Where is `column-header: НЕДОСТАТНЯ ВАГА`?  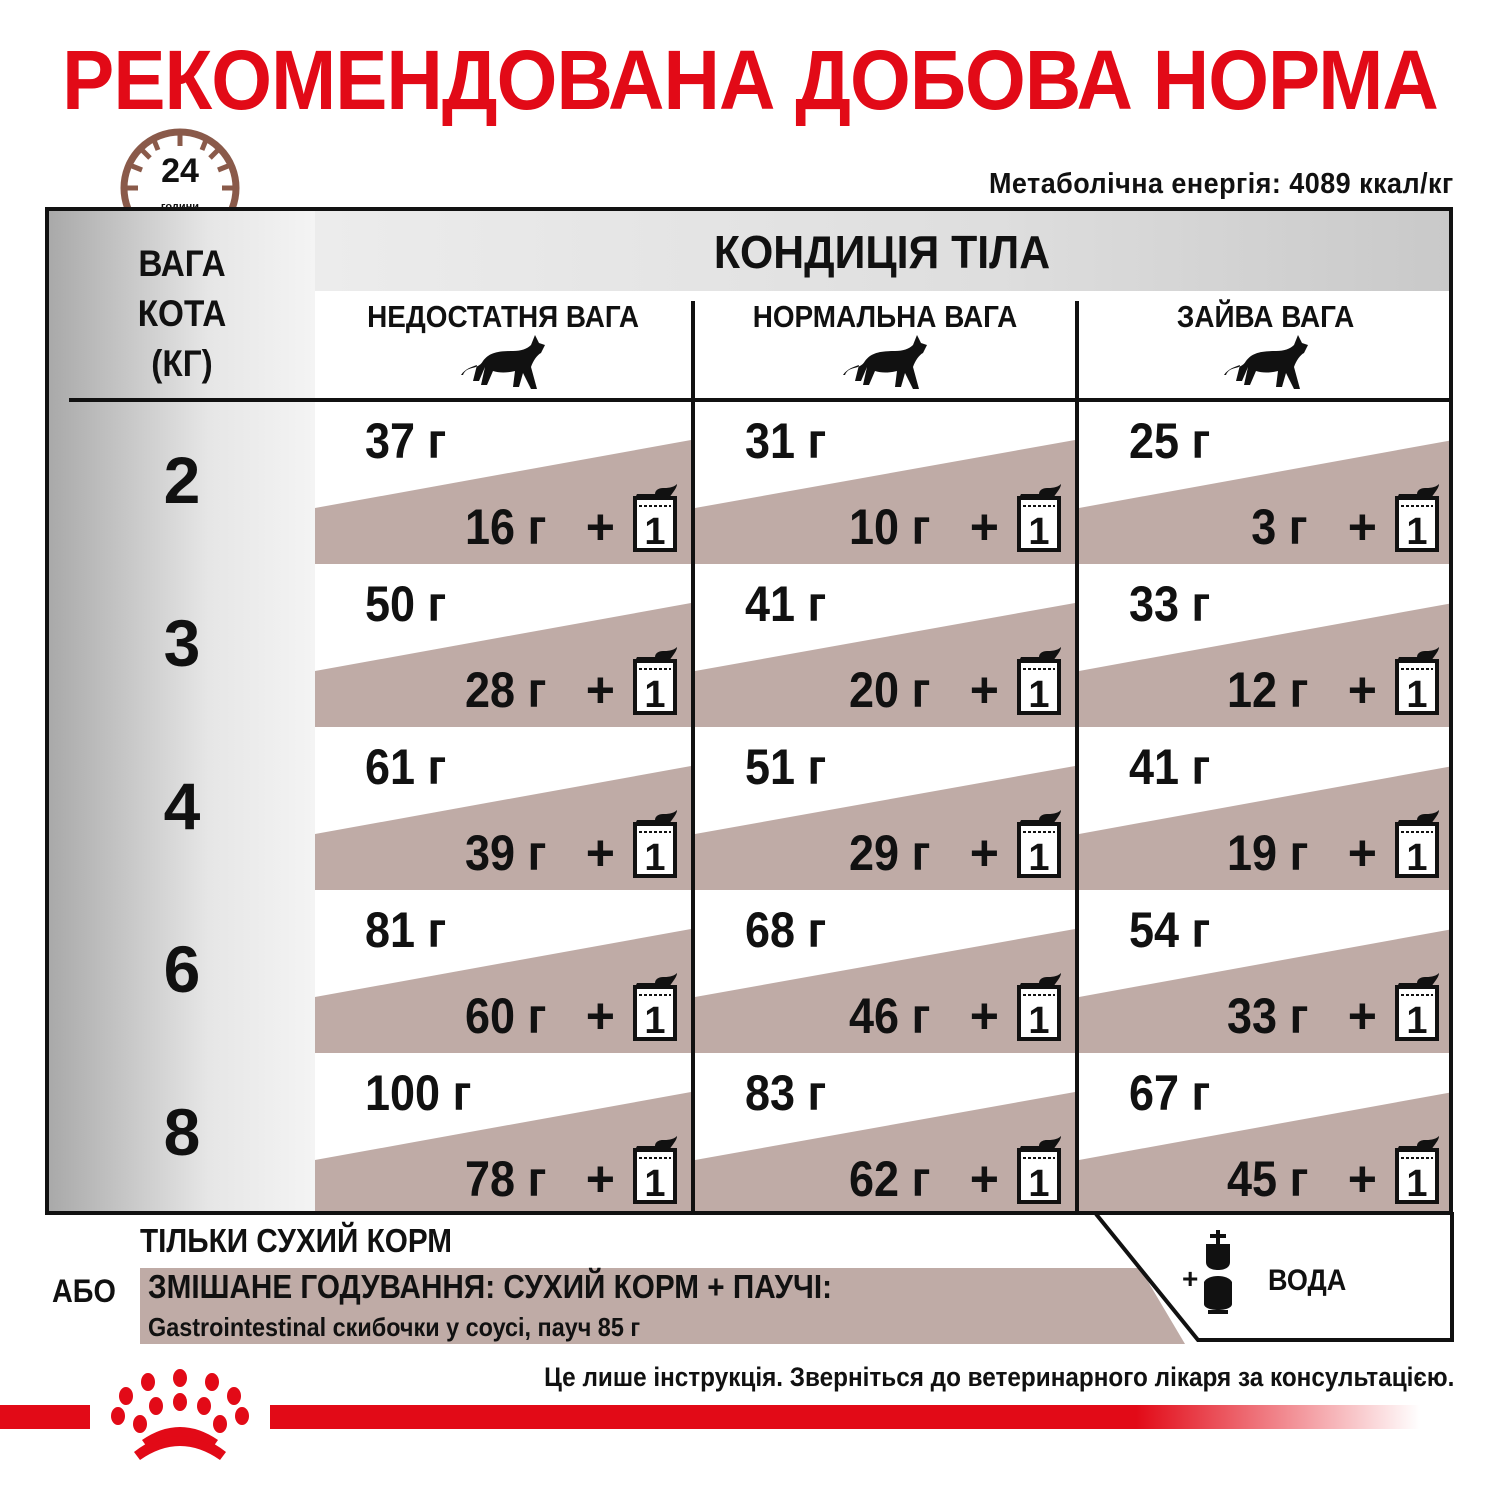 column-header: НЕДОСТАТНЯ ВАГА is located at coordinates (503, 317).